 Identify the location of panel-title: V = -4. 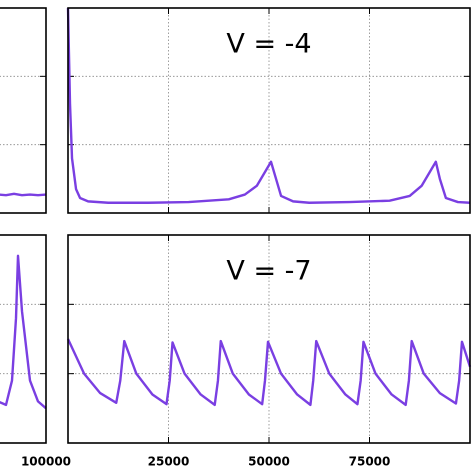
(268, 44).